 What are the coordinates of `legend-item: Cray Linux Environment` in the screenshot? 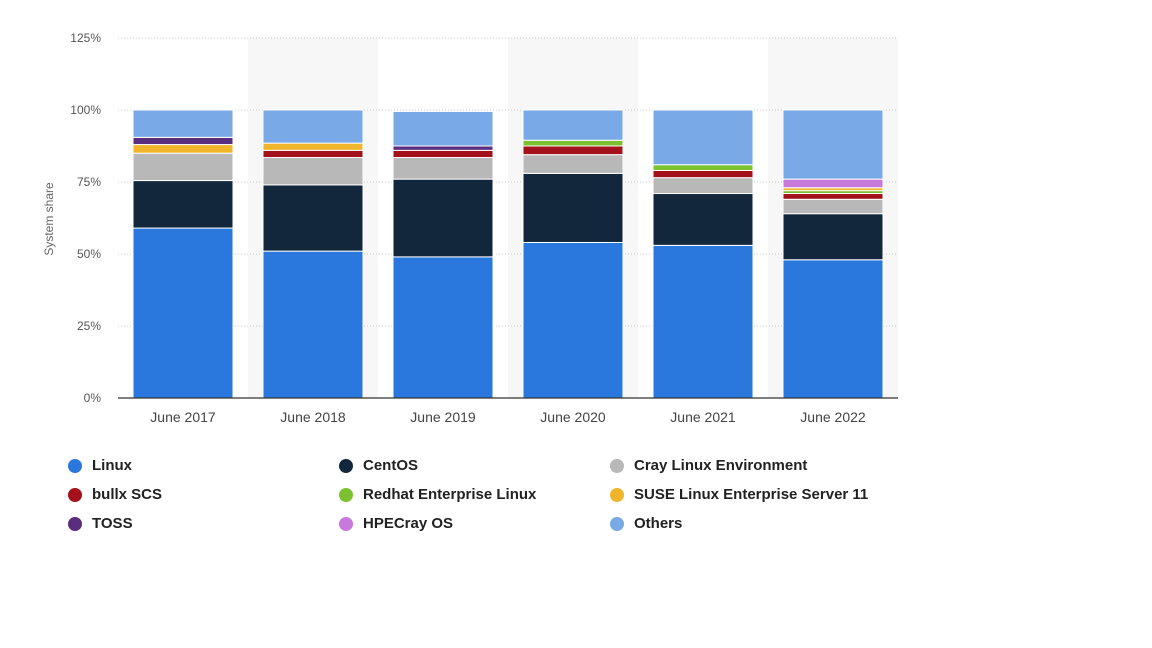 It's located at (759, 465).